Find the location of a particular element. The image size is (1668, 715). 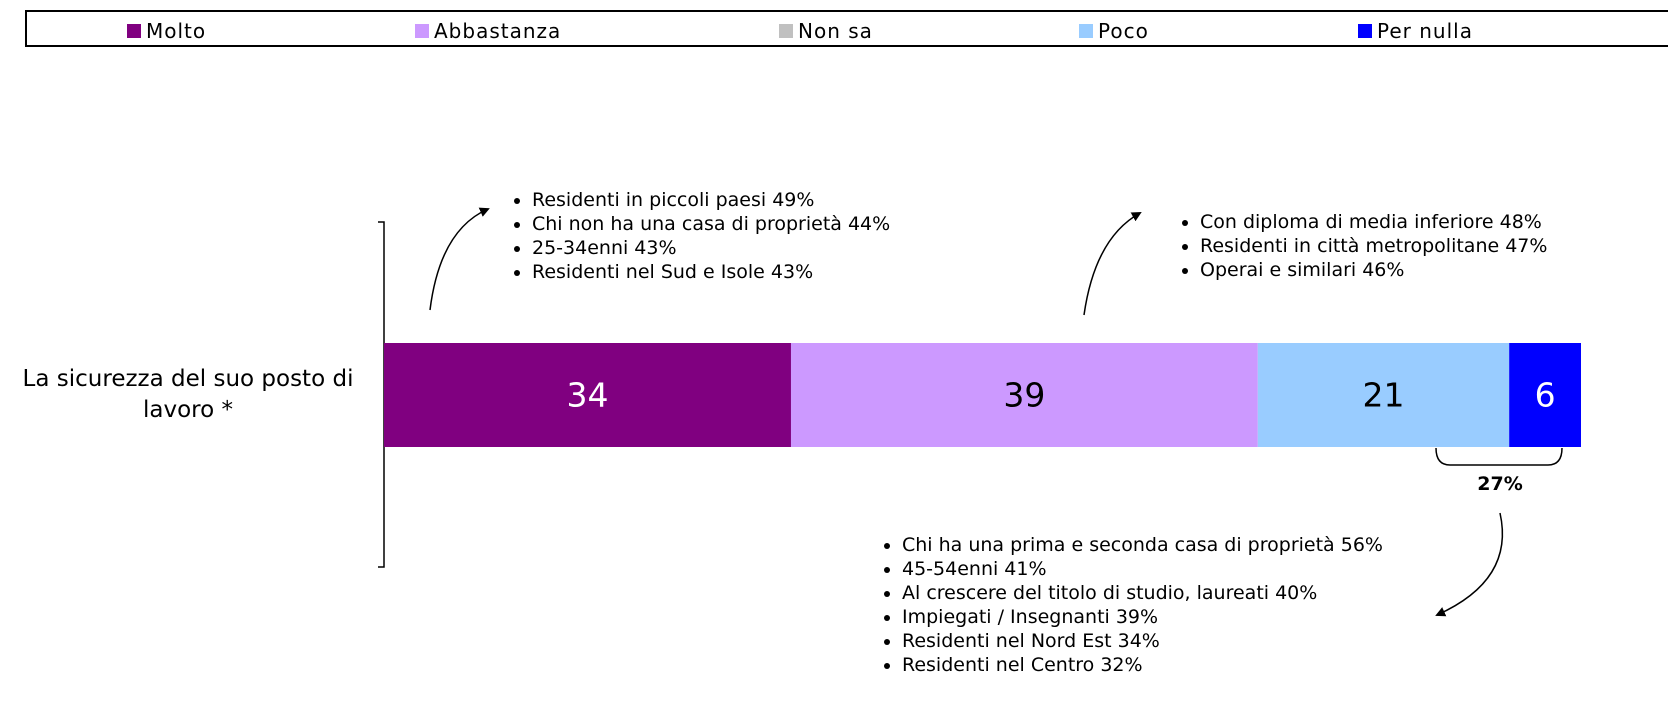

annotation-item: Residenti in piccoli paesi 49% is located at coordinates (711, 200).